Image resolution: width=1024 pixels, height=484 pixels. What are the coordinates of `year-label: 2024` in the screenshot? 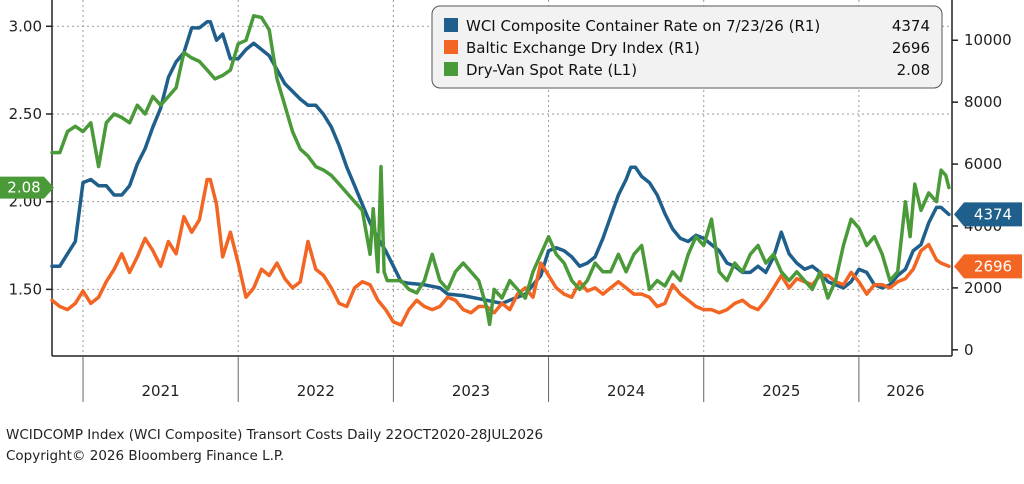 It's located at (626, 391).